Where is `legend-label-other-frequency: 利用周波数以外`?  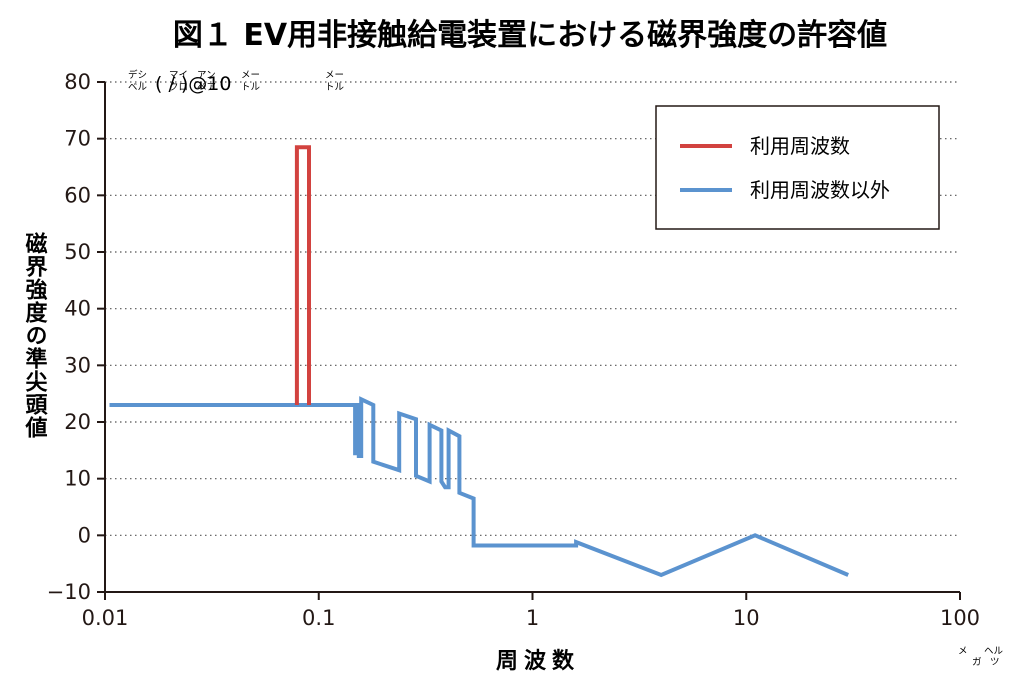
legend-label-other-frequency: 利用周波数以外 is located at coordinates (820, 190).